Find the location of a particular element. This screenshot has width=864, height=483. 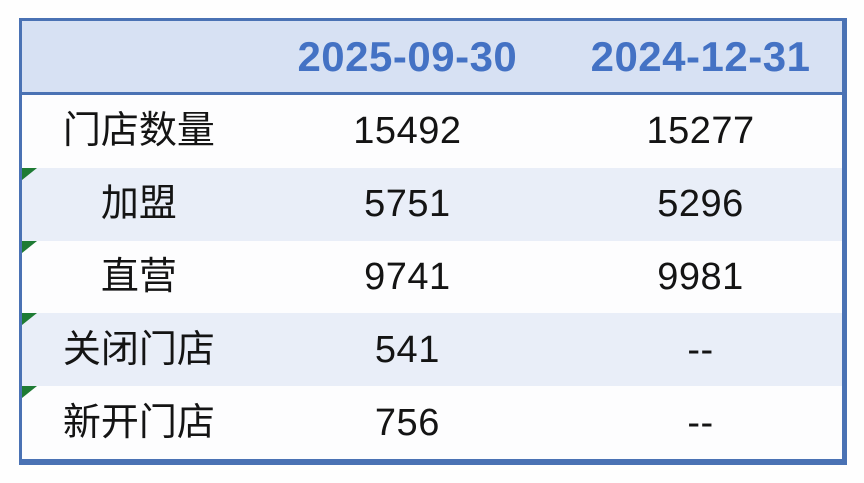

row-new-stores: 新开门店 756 -- is located at coordinates (432, 422).